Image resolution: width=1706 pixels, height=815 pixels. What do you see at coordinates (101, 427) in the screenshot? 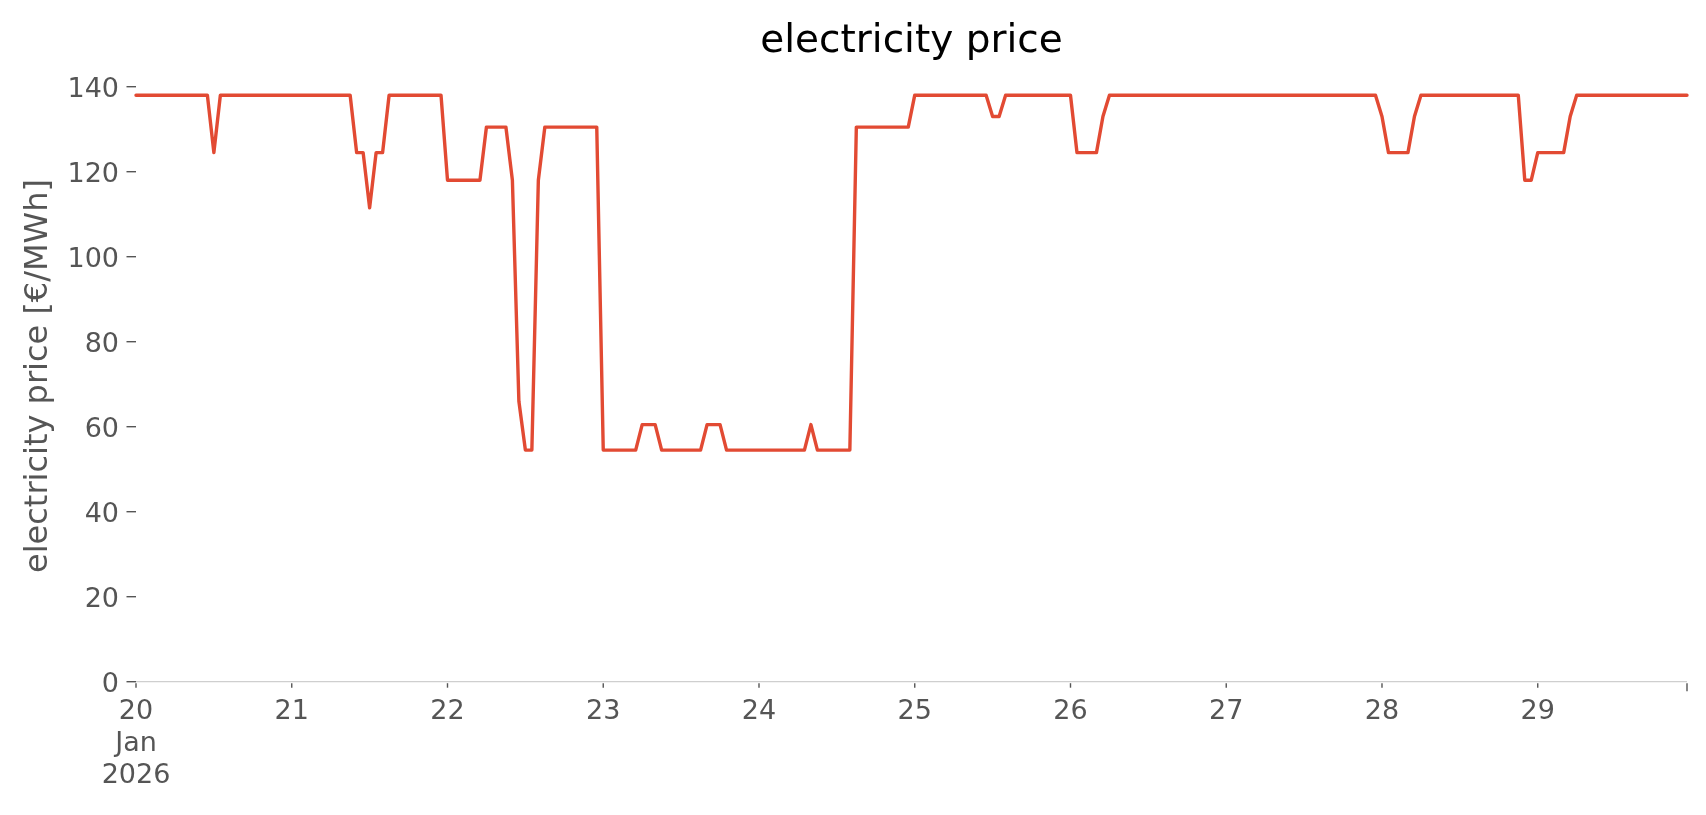
I see `y-tick-label: 60` at bounding box center [101, 427].